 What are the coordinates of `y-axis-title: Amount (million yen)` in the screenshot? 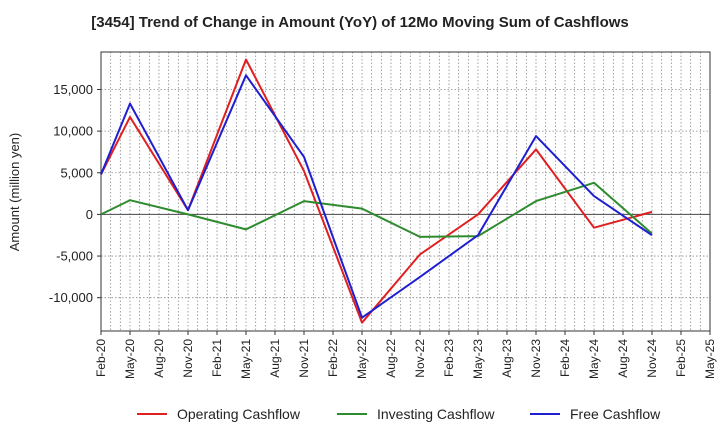 It's located at (14, 192).